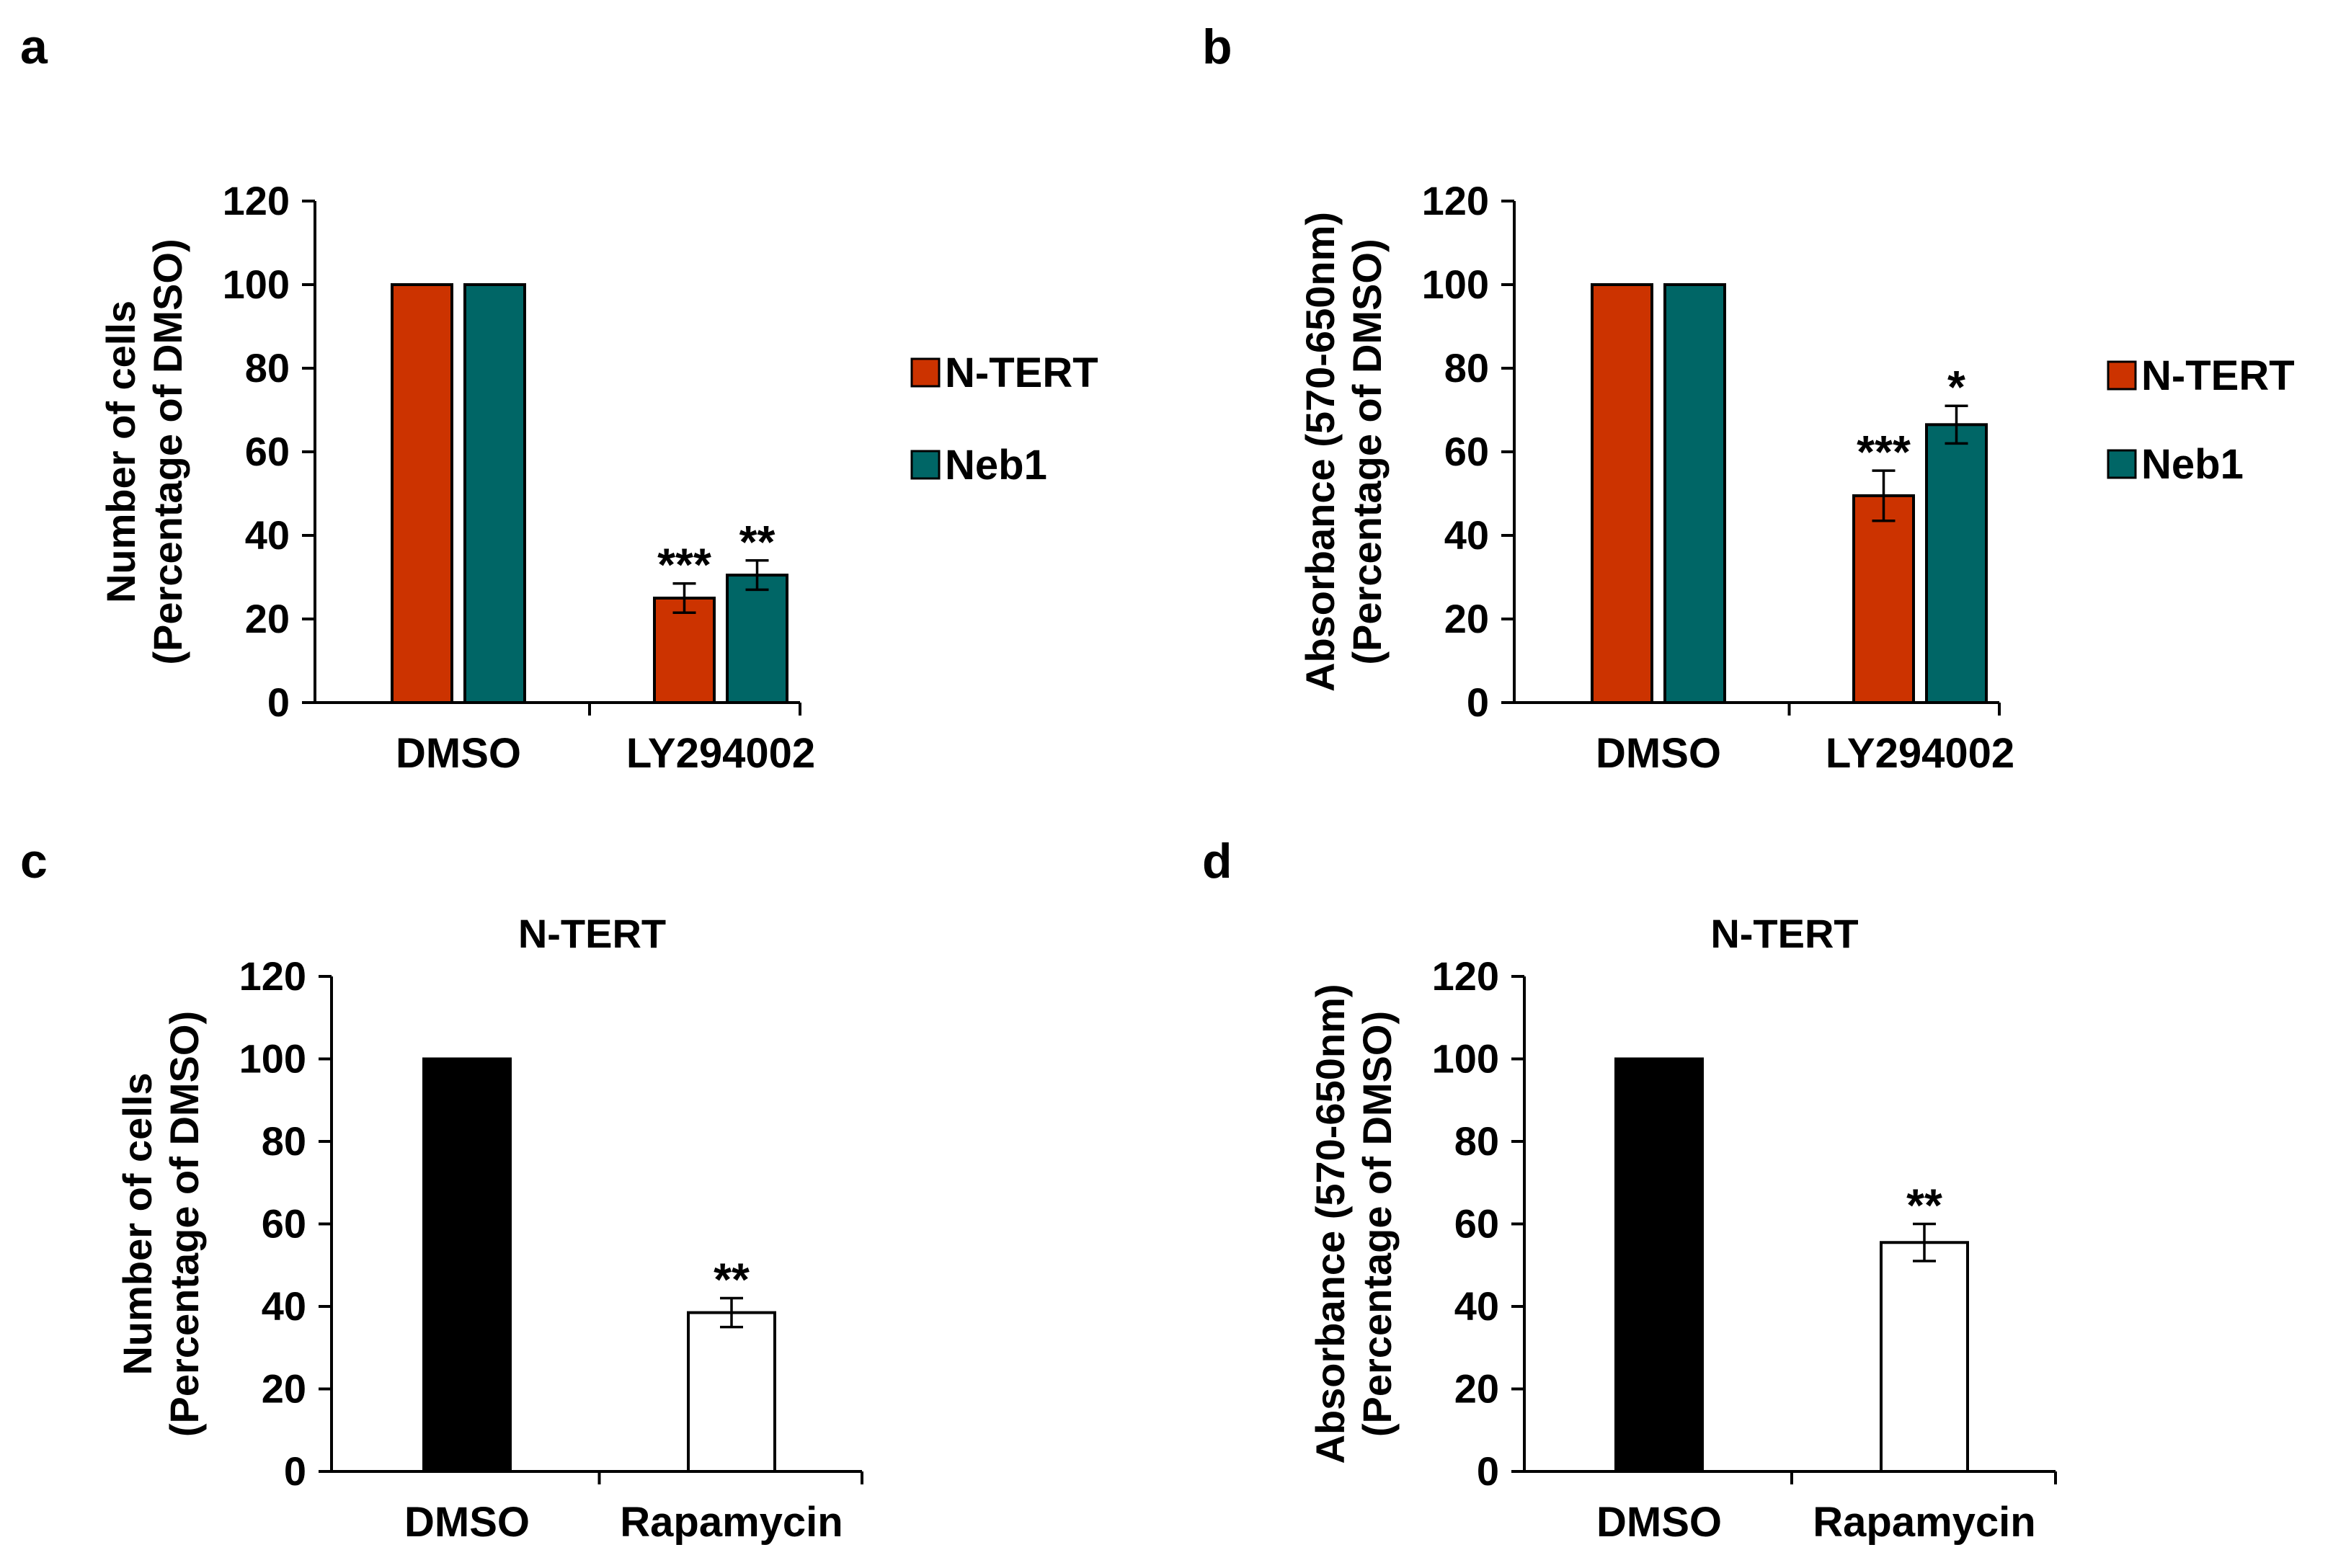 The height and width of the screenshot is (1568, 2333). Describe the element at coordinates (120, 451) in the screenshot. I see `y-axis-label-a-1: Number of cells` at that location.